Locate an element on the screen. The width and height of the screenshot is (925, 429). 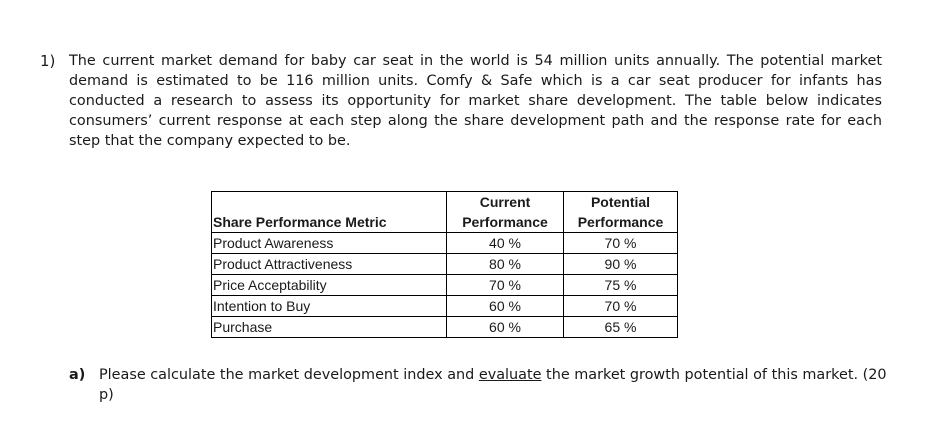
table-row: Price Acceptability 70 % 75 % is located at coordinates (444, 285).